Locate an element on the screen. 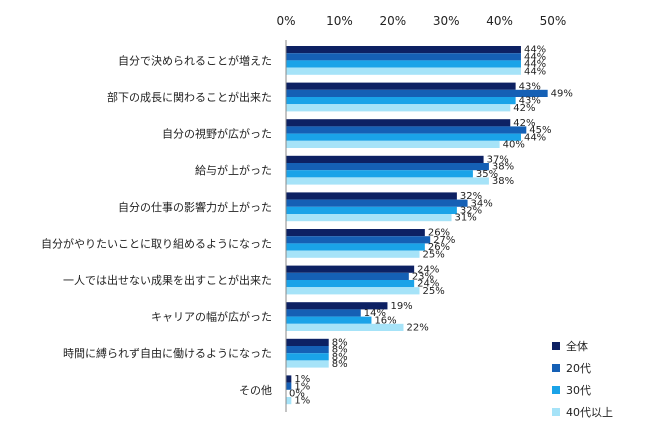  legend-label: 30代 is located at coordinates (578, 390).